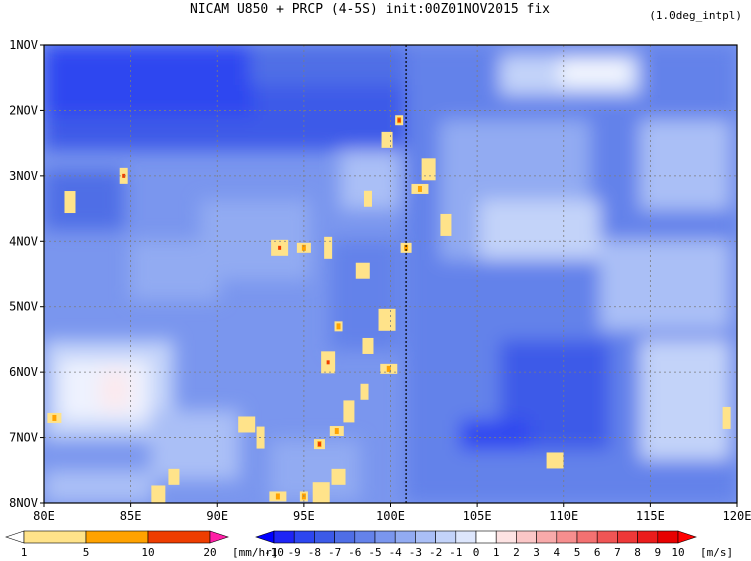  I want to click on x-axis: 80E 85E 90E 95E 100E 105E 110E 115E 120E, so click(392, 513).